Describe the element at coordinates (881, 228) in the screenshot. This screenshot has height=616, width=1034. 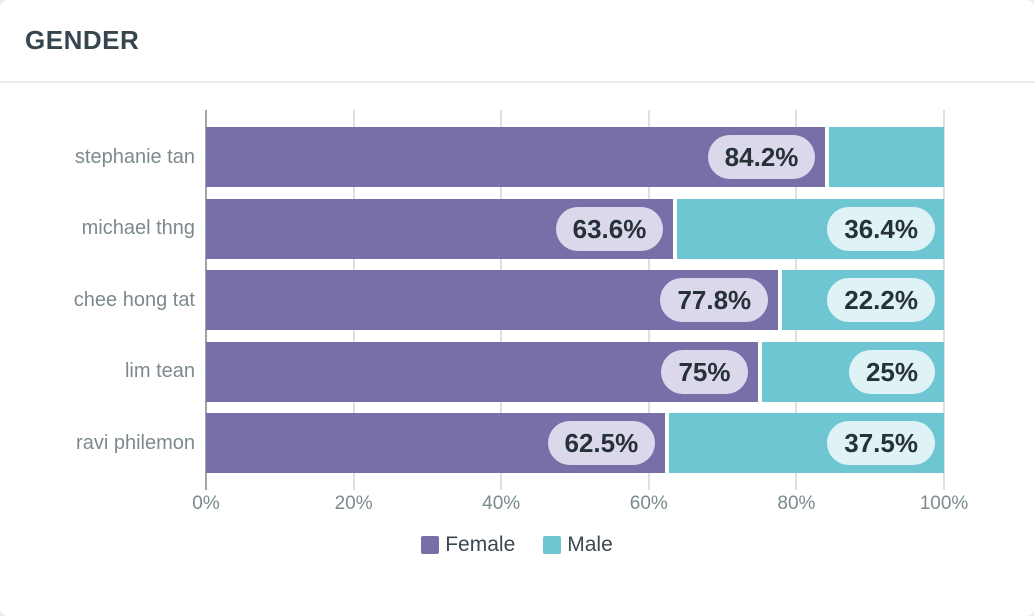
I see `male-value-pill: 36.4%` at that location.